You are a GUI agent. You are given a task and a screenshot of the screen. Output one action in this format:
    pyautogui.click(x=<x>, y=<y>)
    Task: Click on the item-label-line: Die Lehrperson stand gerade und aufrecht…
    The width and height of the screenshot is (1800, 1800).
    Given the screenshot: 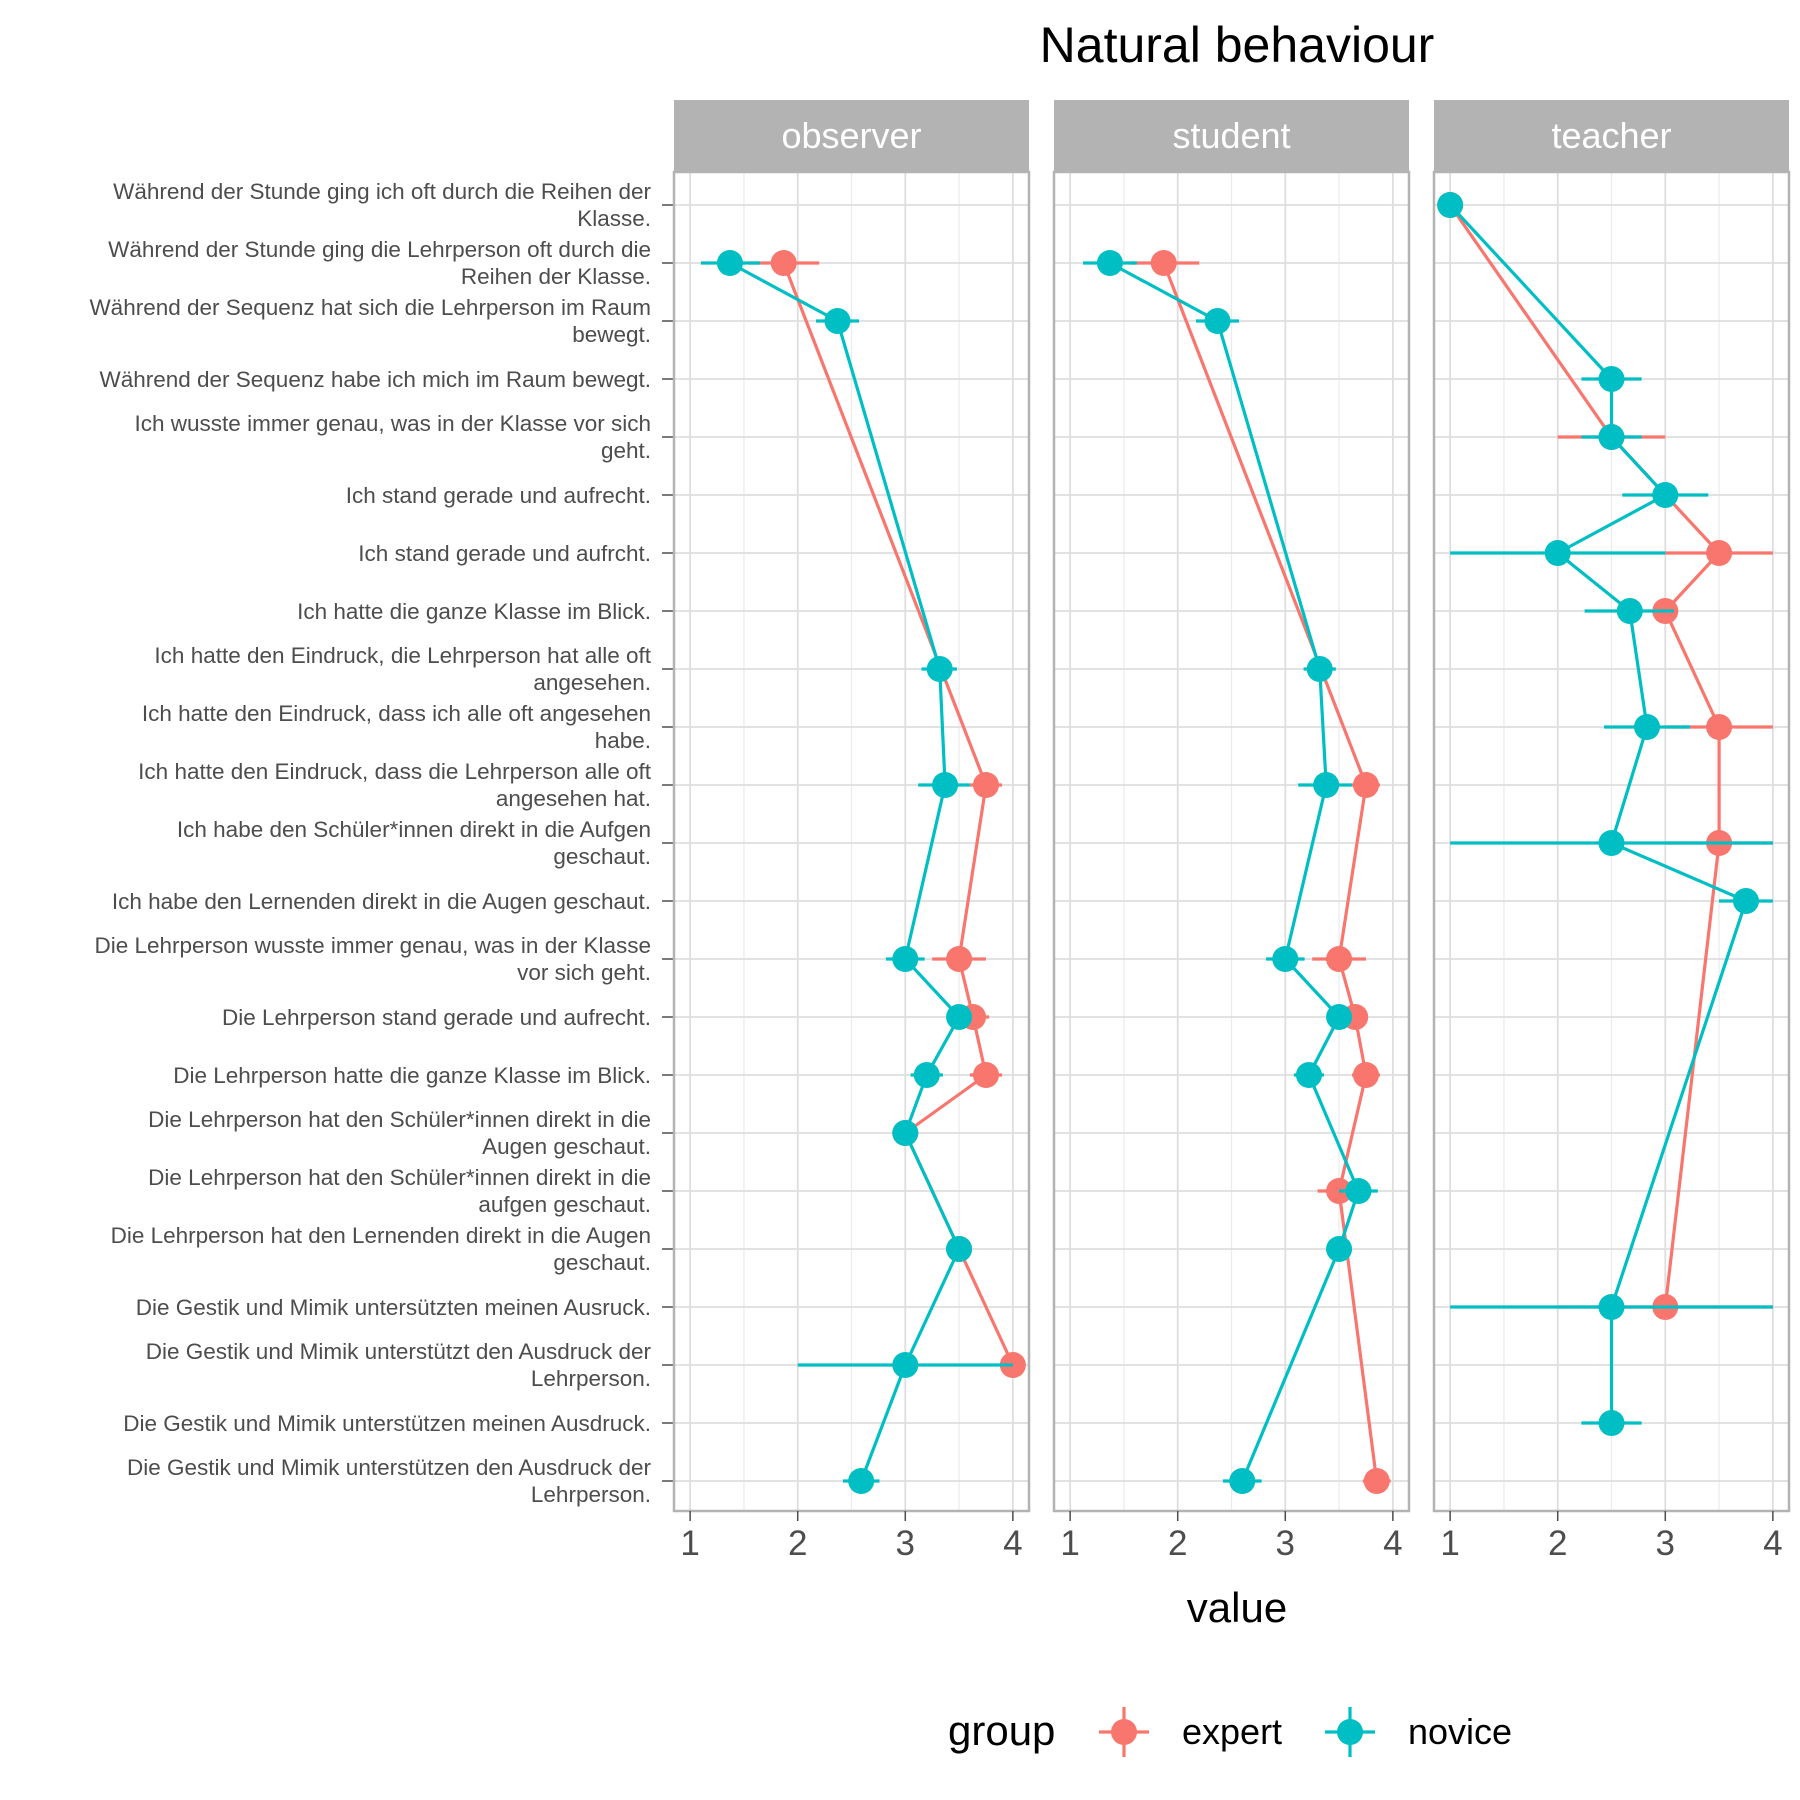 What is the action you would take?
    pyautogui.click(x=436, y=1017)
    